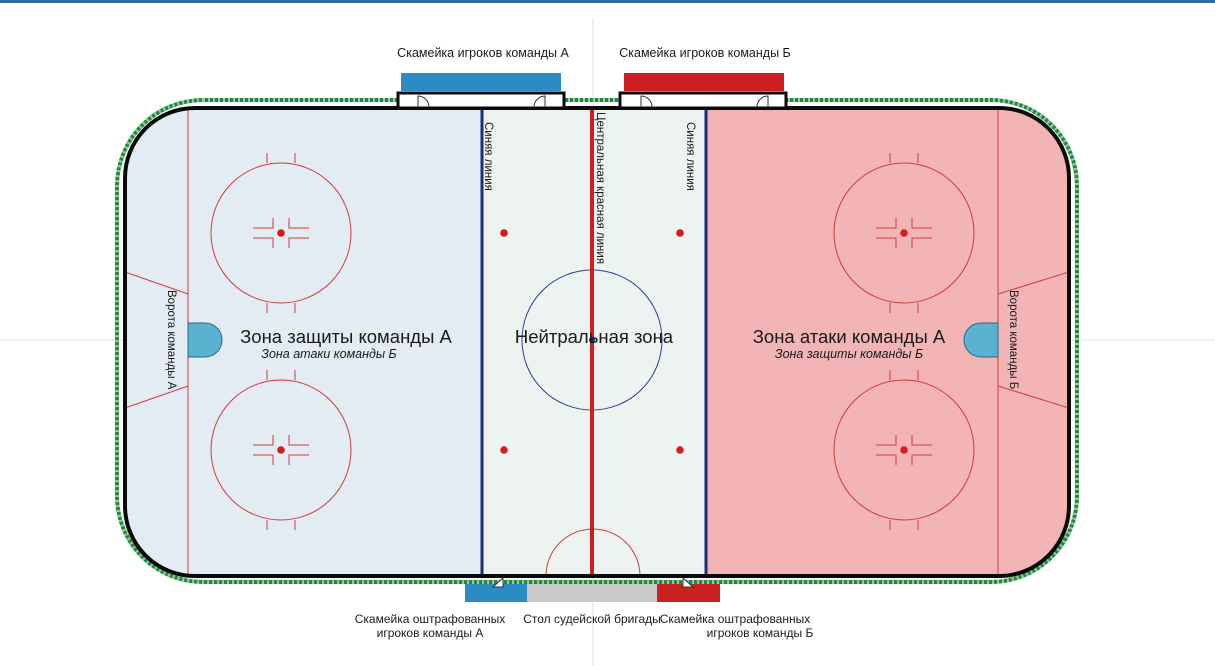 The width and height of the screenshot is (1215, 666). I want to click on bench-b-frame, so click(703, 100).